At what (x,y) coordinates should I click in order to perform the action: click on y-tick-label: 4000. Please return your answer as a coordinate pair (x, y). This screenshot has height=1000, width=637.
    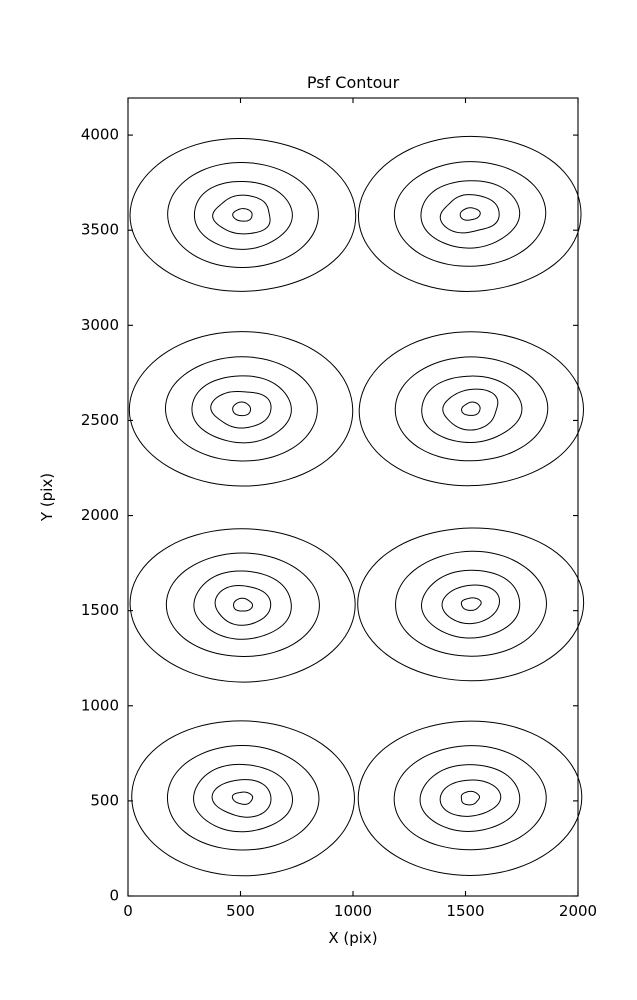
    Looking at the image, I should click on (100, 135).